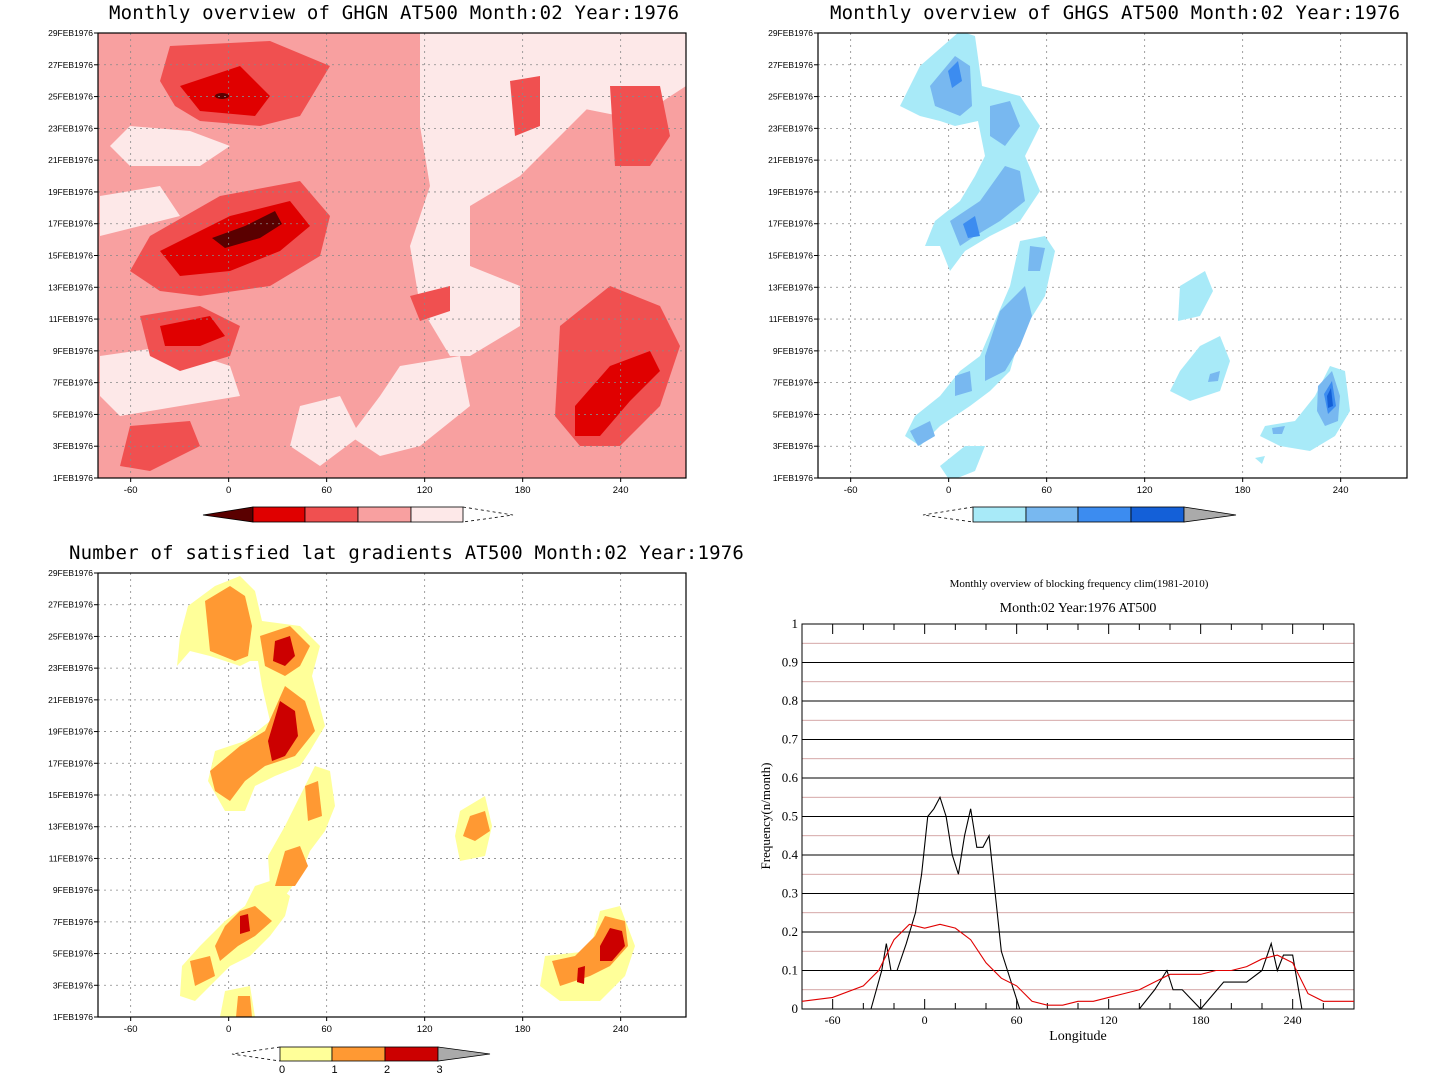 The image size is (1440, 1091). What do you see at coordinates (73, 446) in the screenshot?
I see `ghgn-y-tick-label: 3FEB1976` at bounding box center [73, 446].